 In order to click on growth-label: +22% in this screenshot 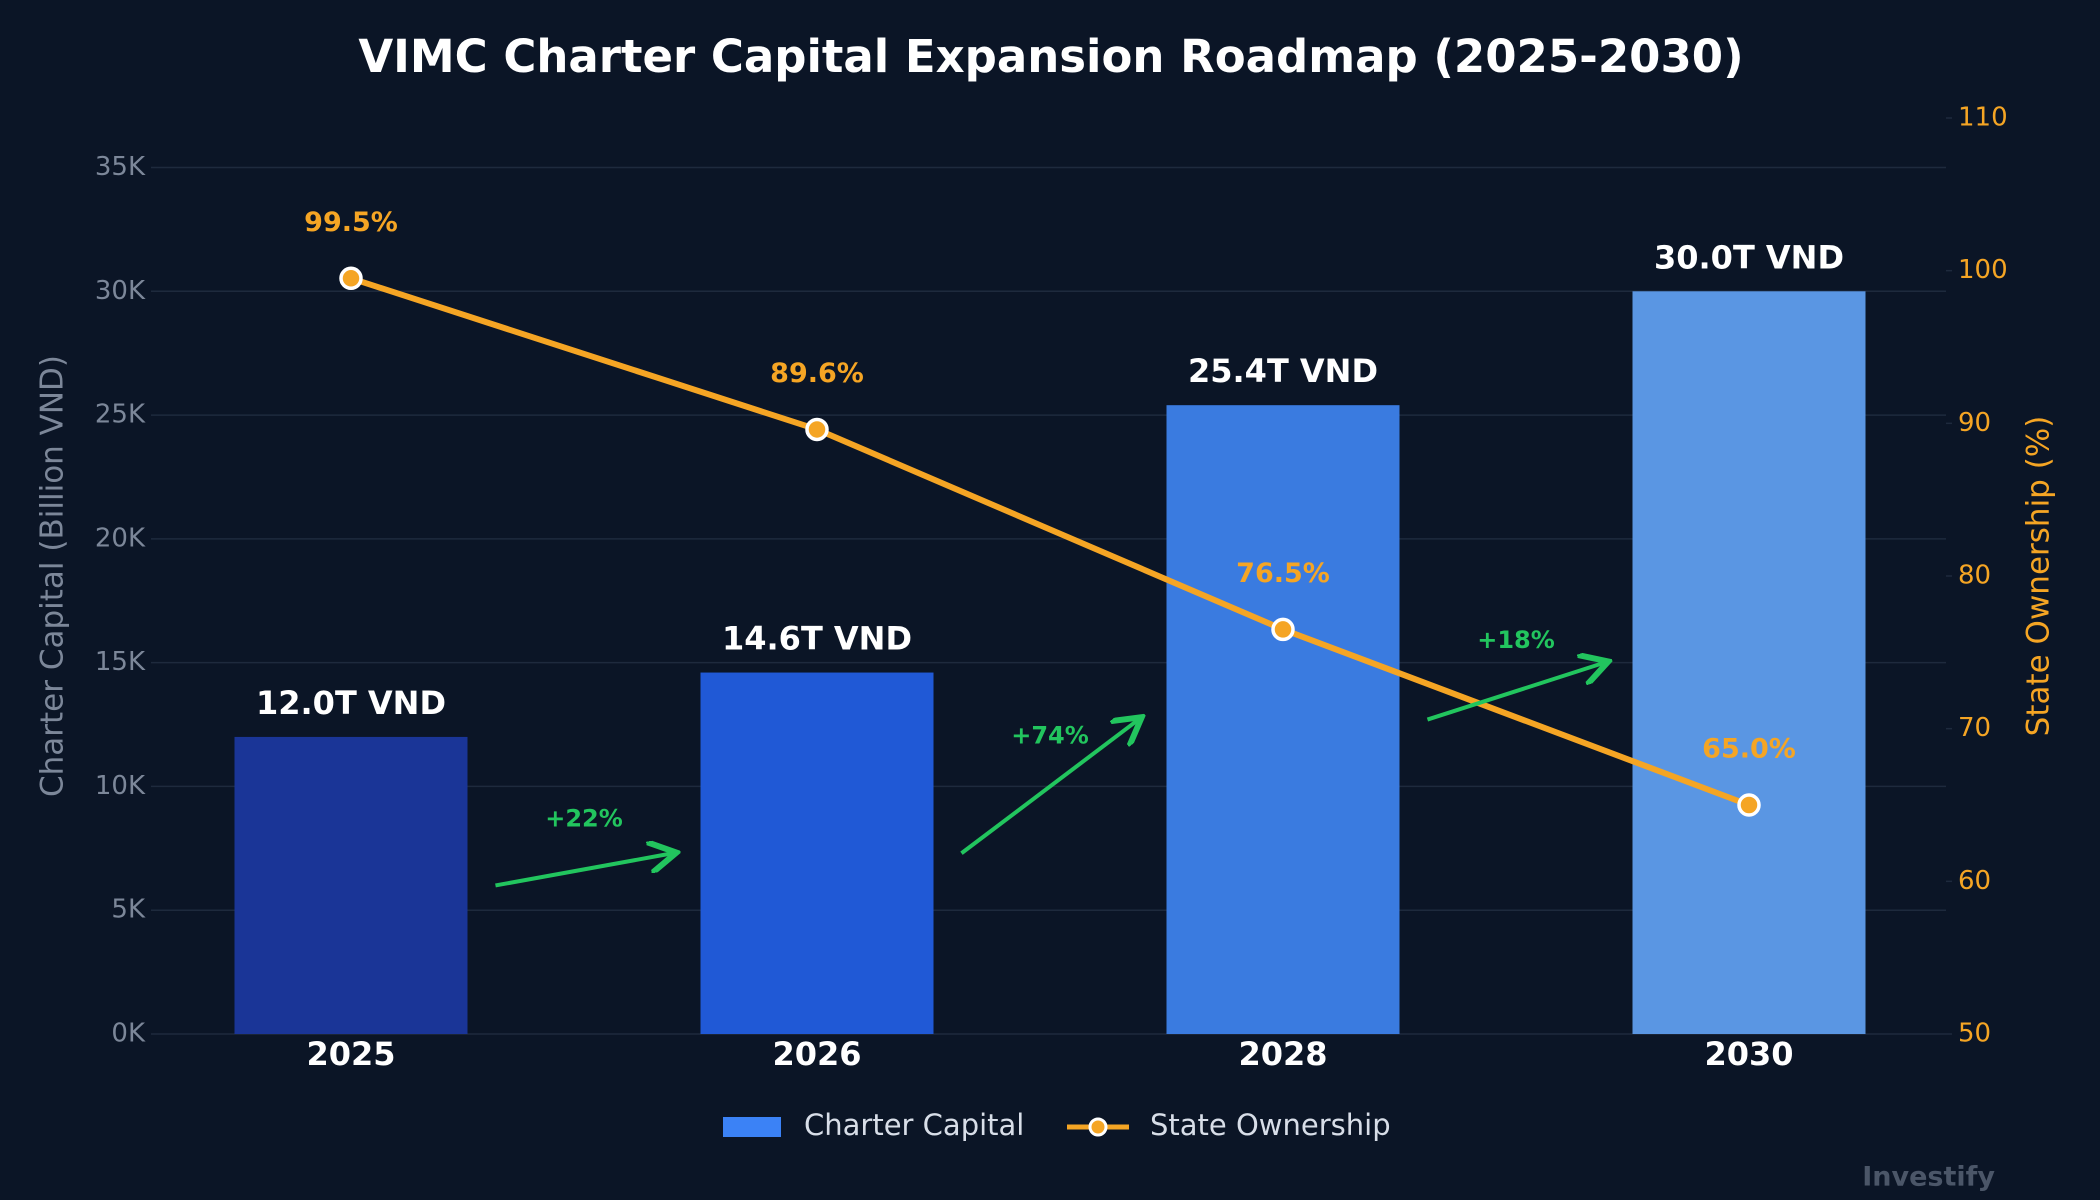, I will do `click(584, 818)`.